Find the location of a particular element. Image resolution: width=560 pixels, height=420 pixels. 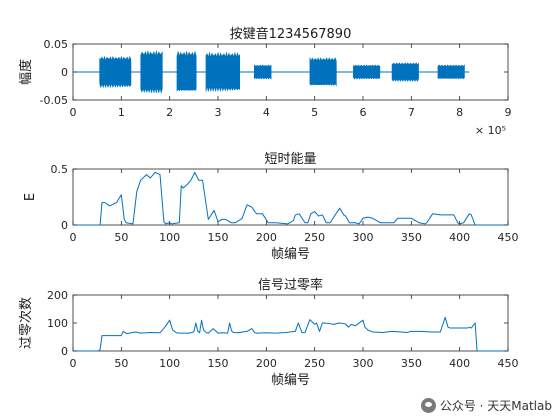

x-tick-label: 8 is located at coordinates (459, 112).